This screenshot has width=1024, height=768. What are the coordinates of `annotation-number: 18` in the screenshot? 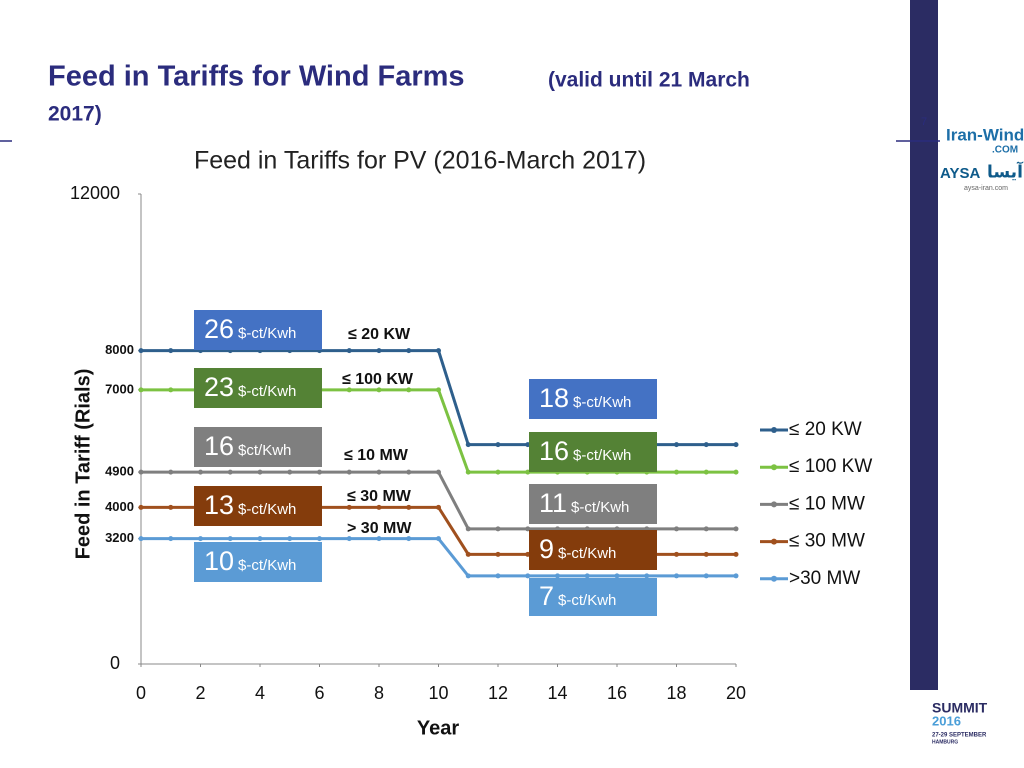 It's located at (554, 398).